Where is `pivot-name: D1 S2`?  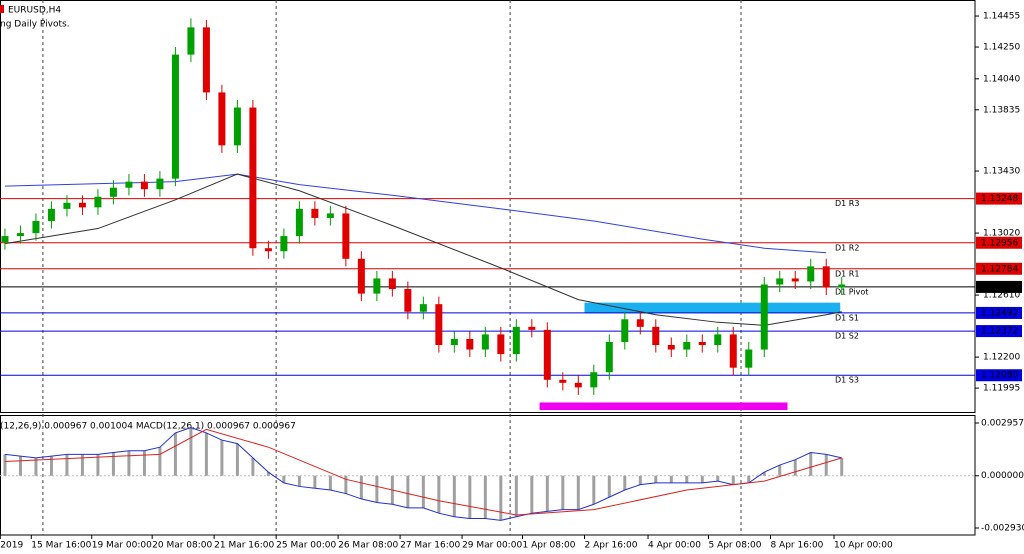 pivot-name: D1 S2 is located at coordinates (847, 336).